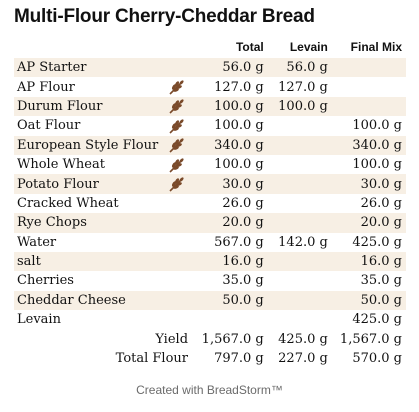  What do you see at coordinates (210, 86) in the screenshot?
I see `ingredient-row: AP Flour 127.0 g 127.0 g` at bounding box center [210, 86].